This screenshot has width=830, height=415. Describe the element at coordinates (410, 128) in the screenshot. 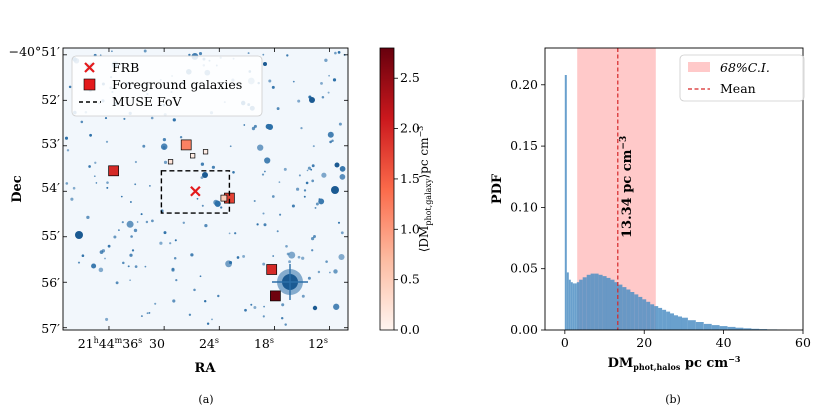

I see `colorbar-tick-label: 2.0` at that location.